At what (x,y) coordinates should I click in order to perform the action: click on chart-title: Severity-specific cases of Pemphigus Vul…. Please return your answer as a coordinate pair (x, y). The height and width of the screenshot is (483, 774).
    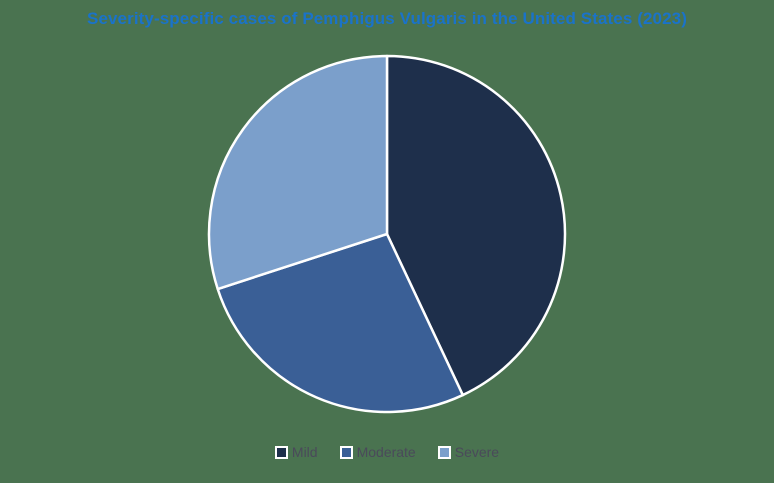
    Looking at the image, I should click on (387, 18).